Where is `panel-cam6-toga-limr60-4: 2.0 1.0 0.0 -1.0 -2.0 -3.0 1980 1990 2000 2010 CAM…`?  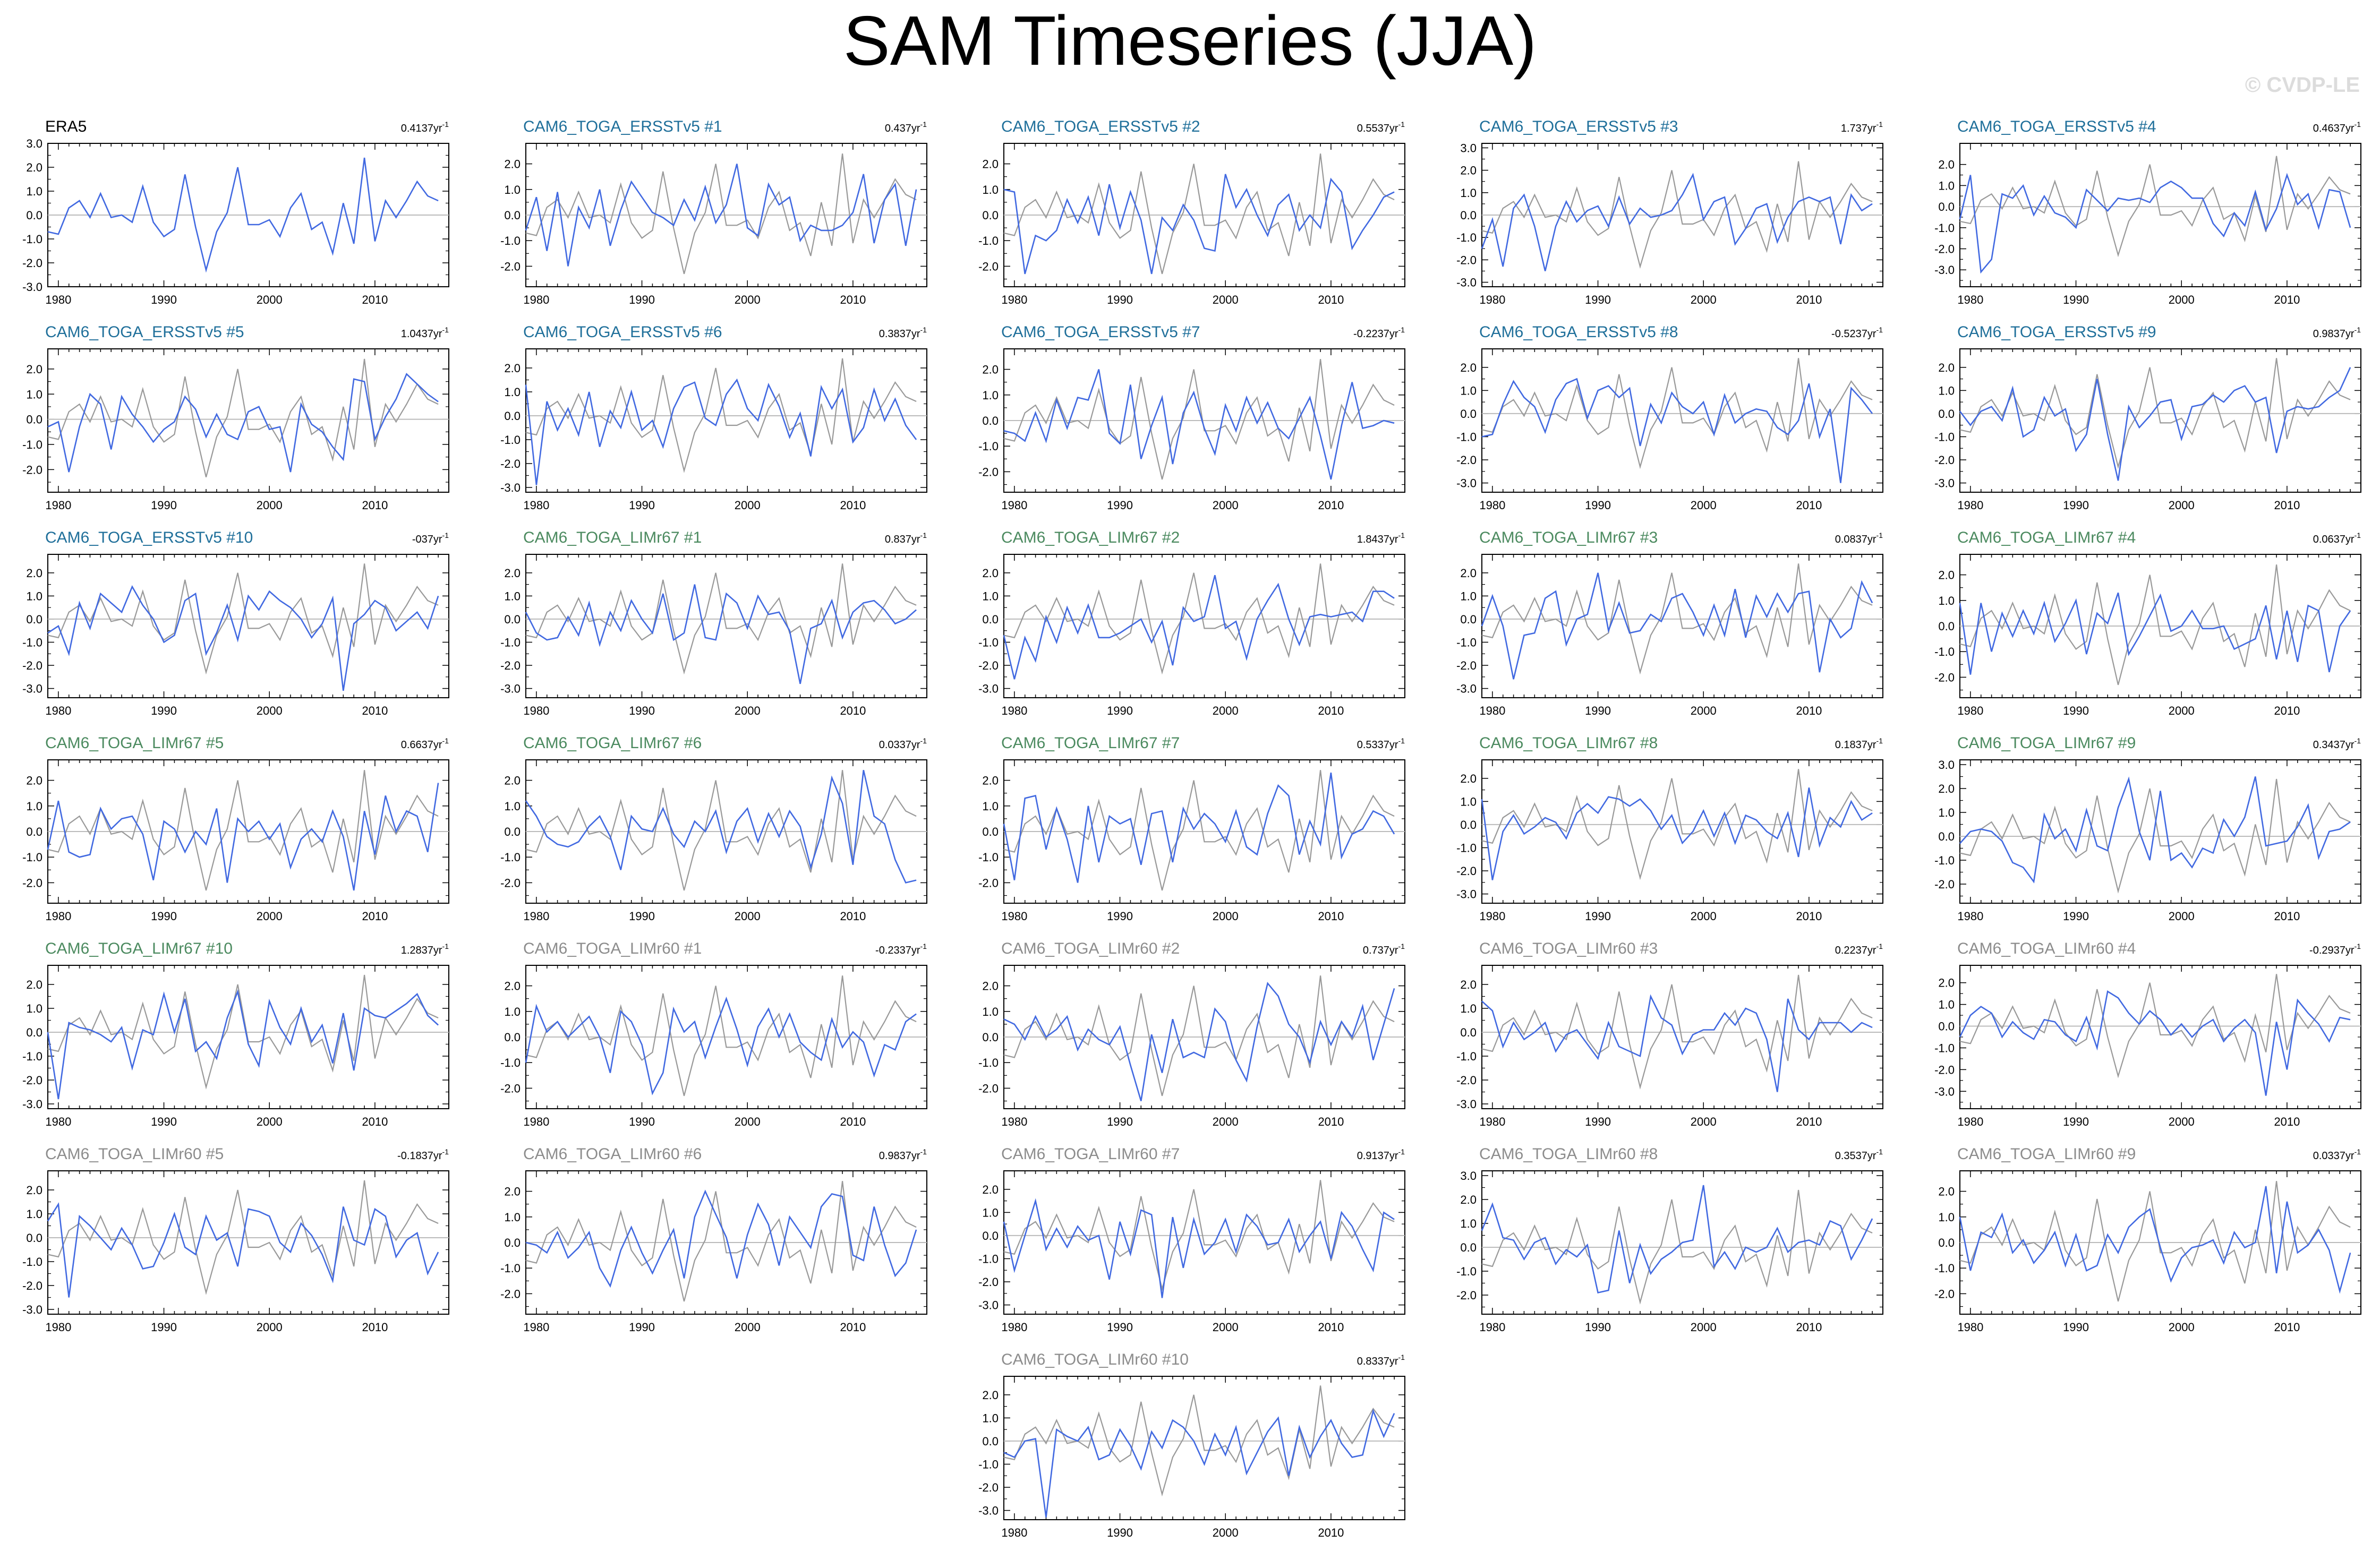
panel-cam6-toga-limr60-4: 2.0 1.0 0.0 -1.0 -2.0 -3.0 1980 1990 2000 2010 CAM… is located at coordinates (2147, 1034).